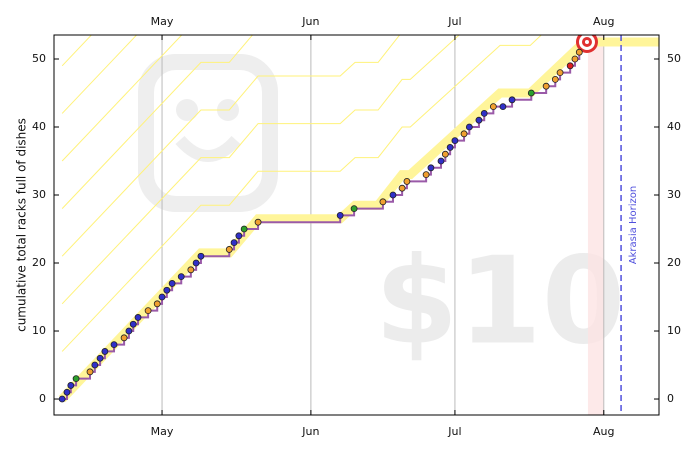  What do you see at coordinates (500, 302) in the screenshot?
I see `watermark-pledge: $10` at bounding box center [500, 302].